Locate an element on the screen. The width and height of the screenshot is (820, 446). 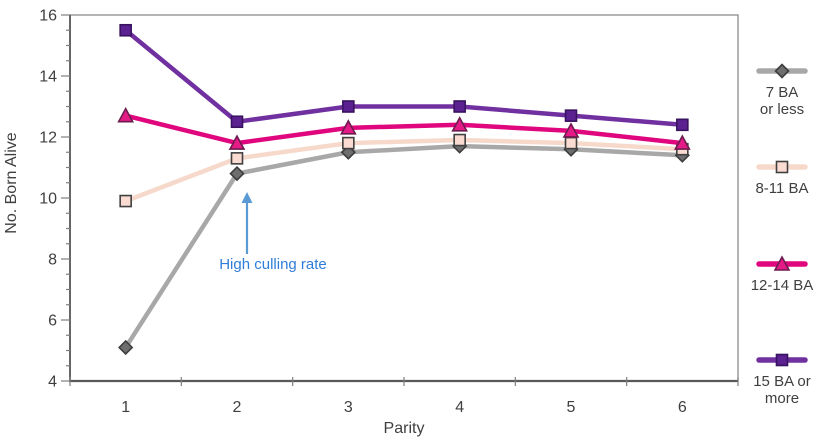
x-tick-label: 3 is located at coordinates (348, 407).